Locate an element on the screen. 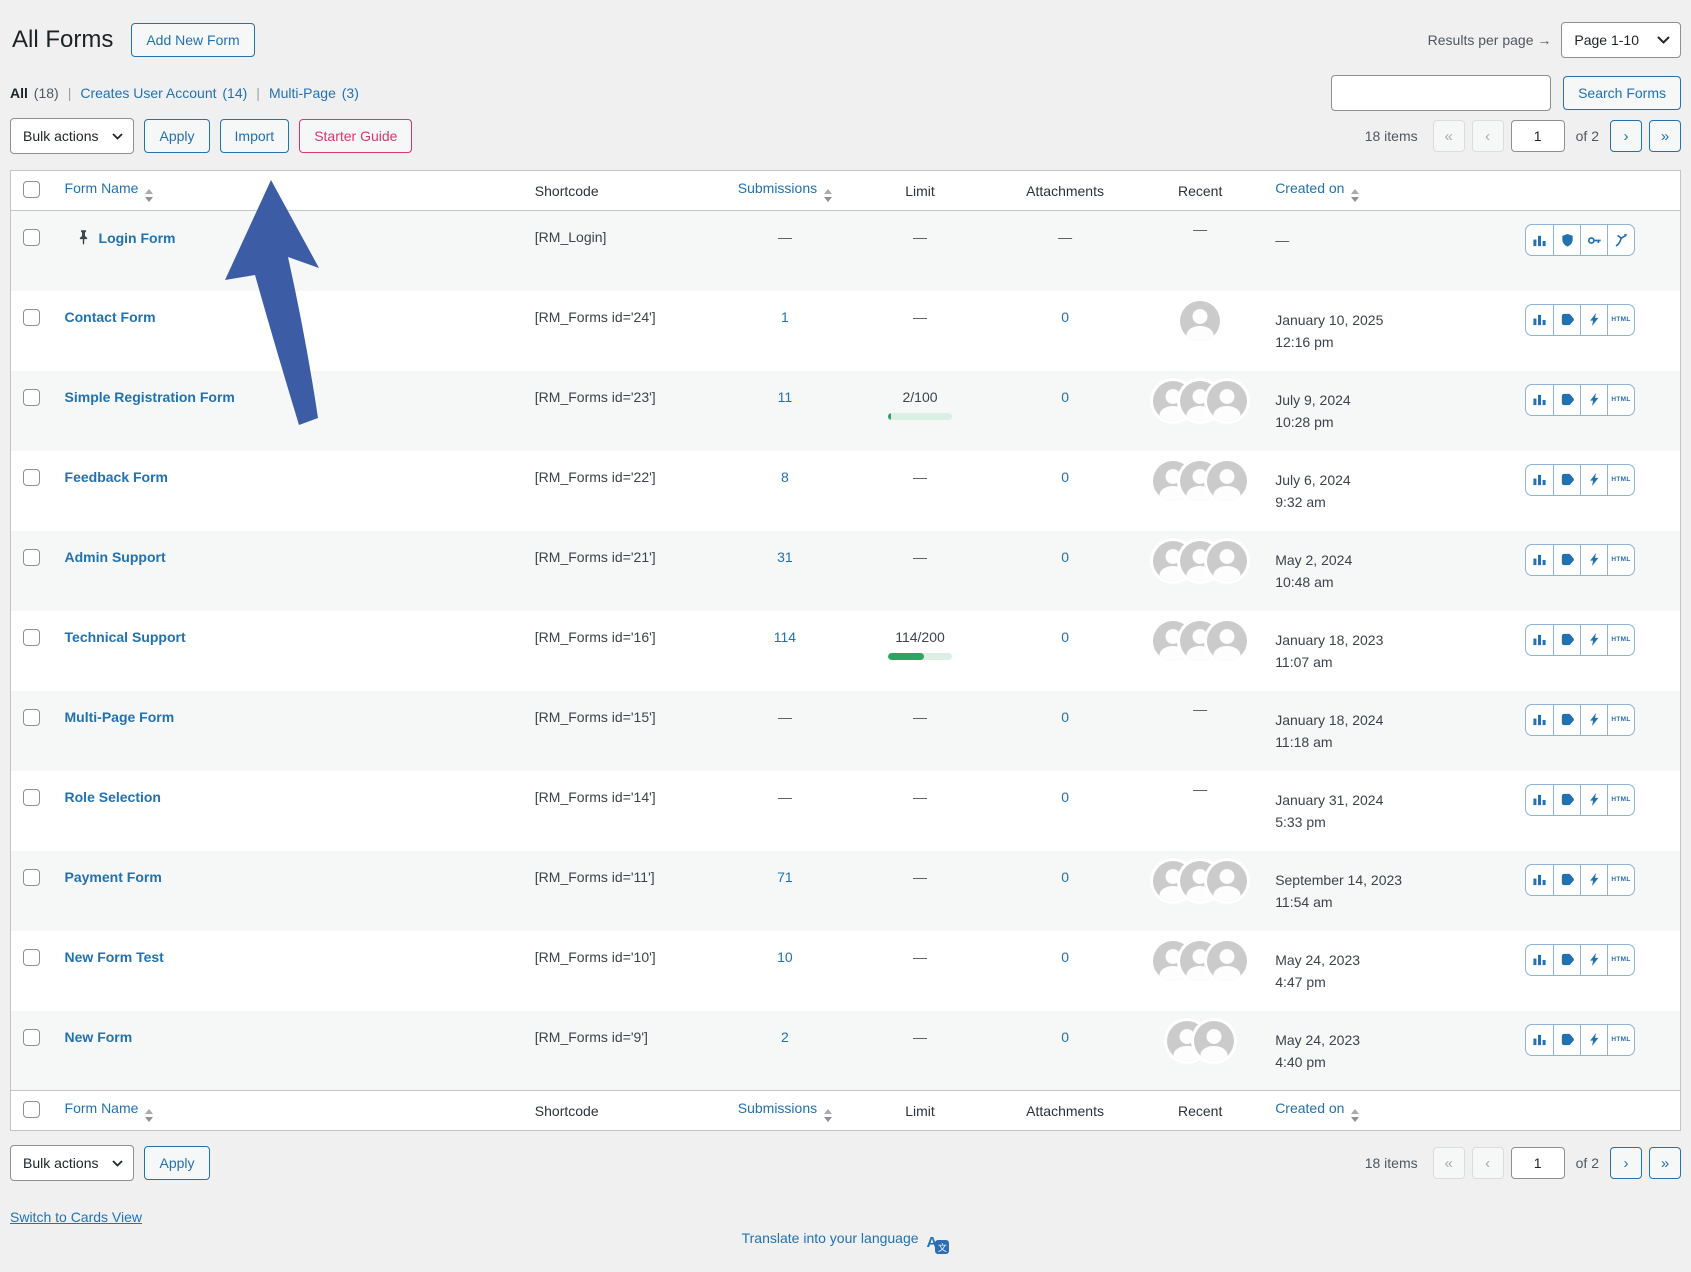  form-name-link: Technical Support is located at coordinates (125, 636).